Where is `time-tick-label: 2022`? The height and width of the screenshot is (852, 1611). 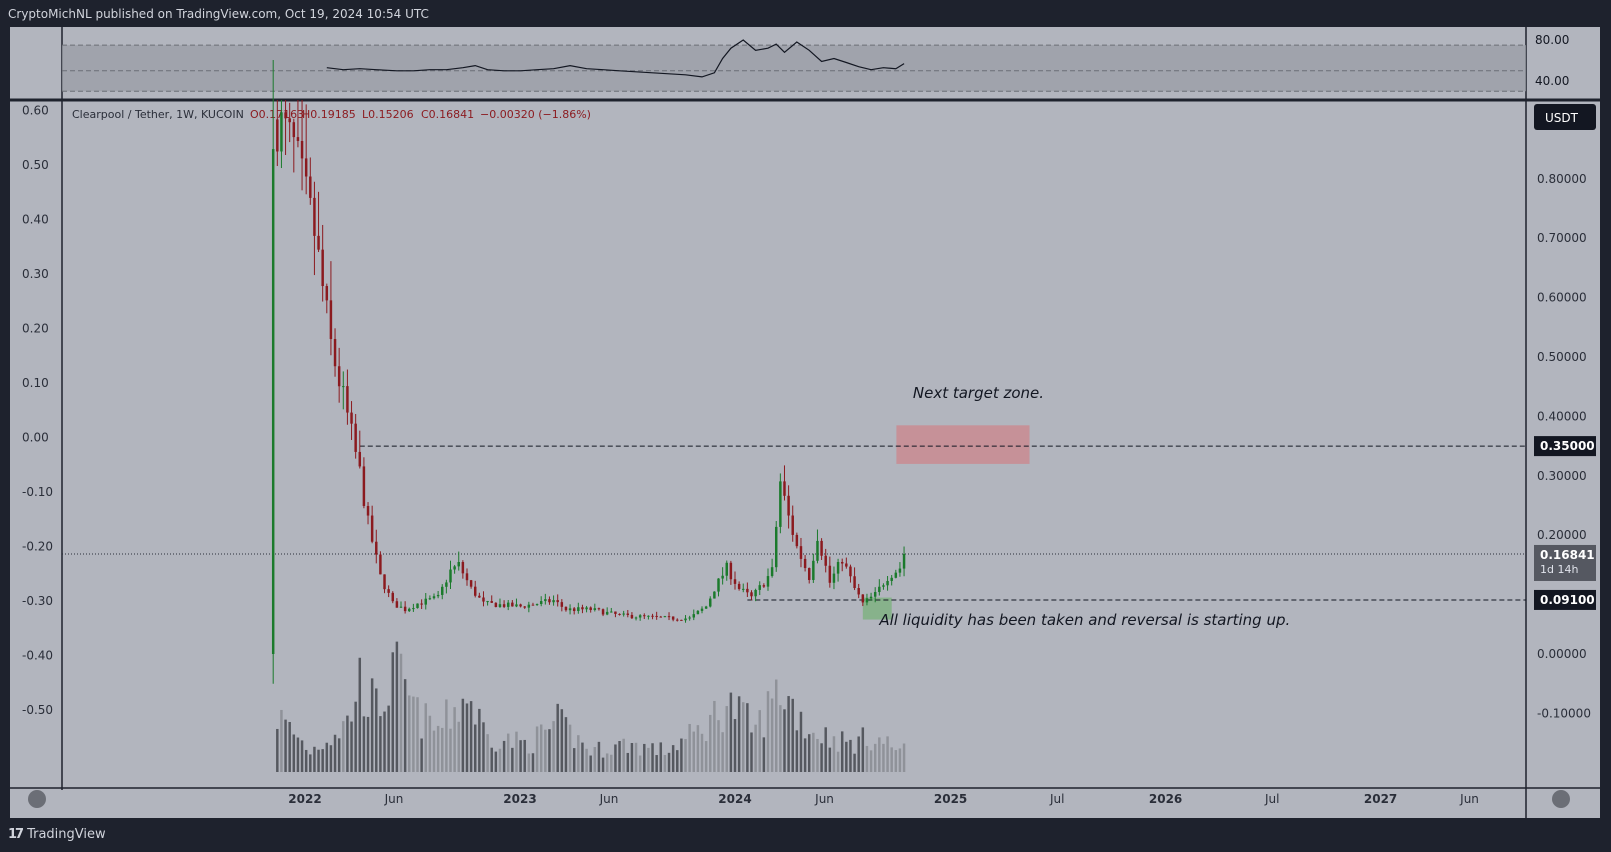 time-tick-label: 2022 is located at coordinates (304, 799).